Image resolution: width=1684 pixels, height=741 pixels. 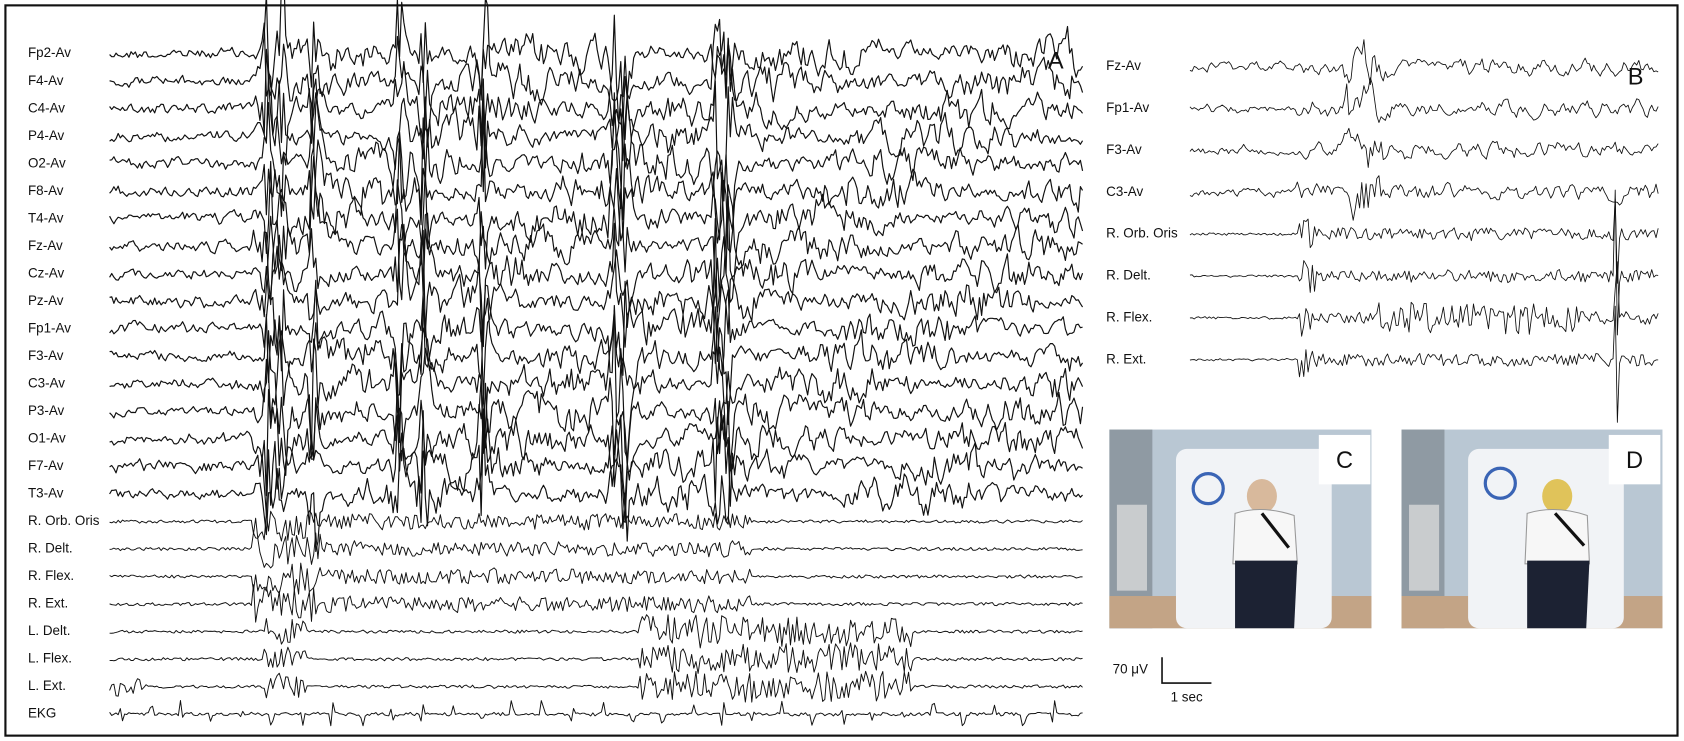 I want to click on scale-bar-lines, so click(x=1186, y=670).